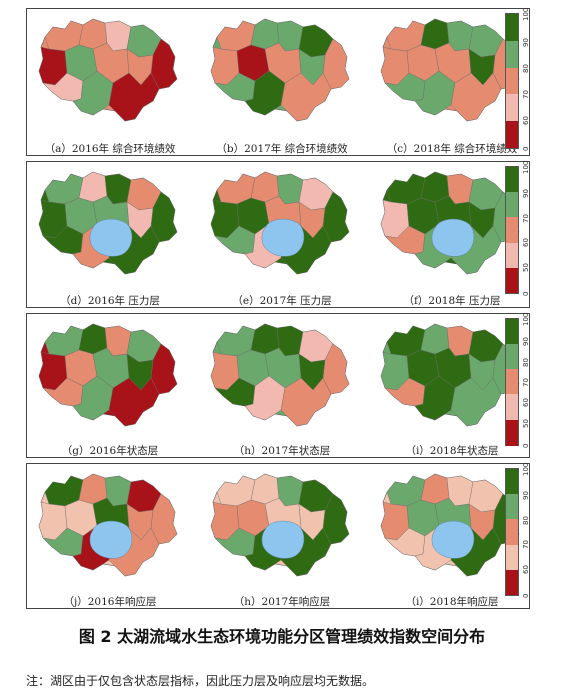 The height and width of the screenshot is (697, 564). What do you see at coordinates (525, 228) in the screenshot?
I see `color-legend: 100 90 70 60 50 0` at bounding box center [525, 228].